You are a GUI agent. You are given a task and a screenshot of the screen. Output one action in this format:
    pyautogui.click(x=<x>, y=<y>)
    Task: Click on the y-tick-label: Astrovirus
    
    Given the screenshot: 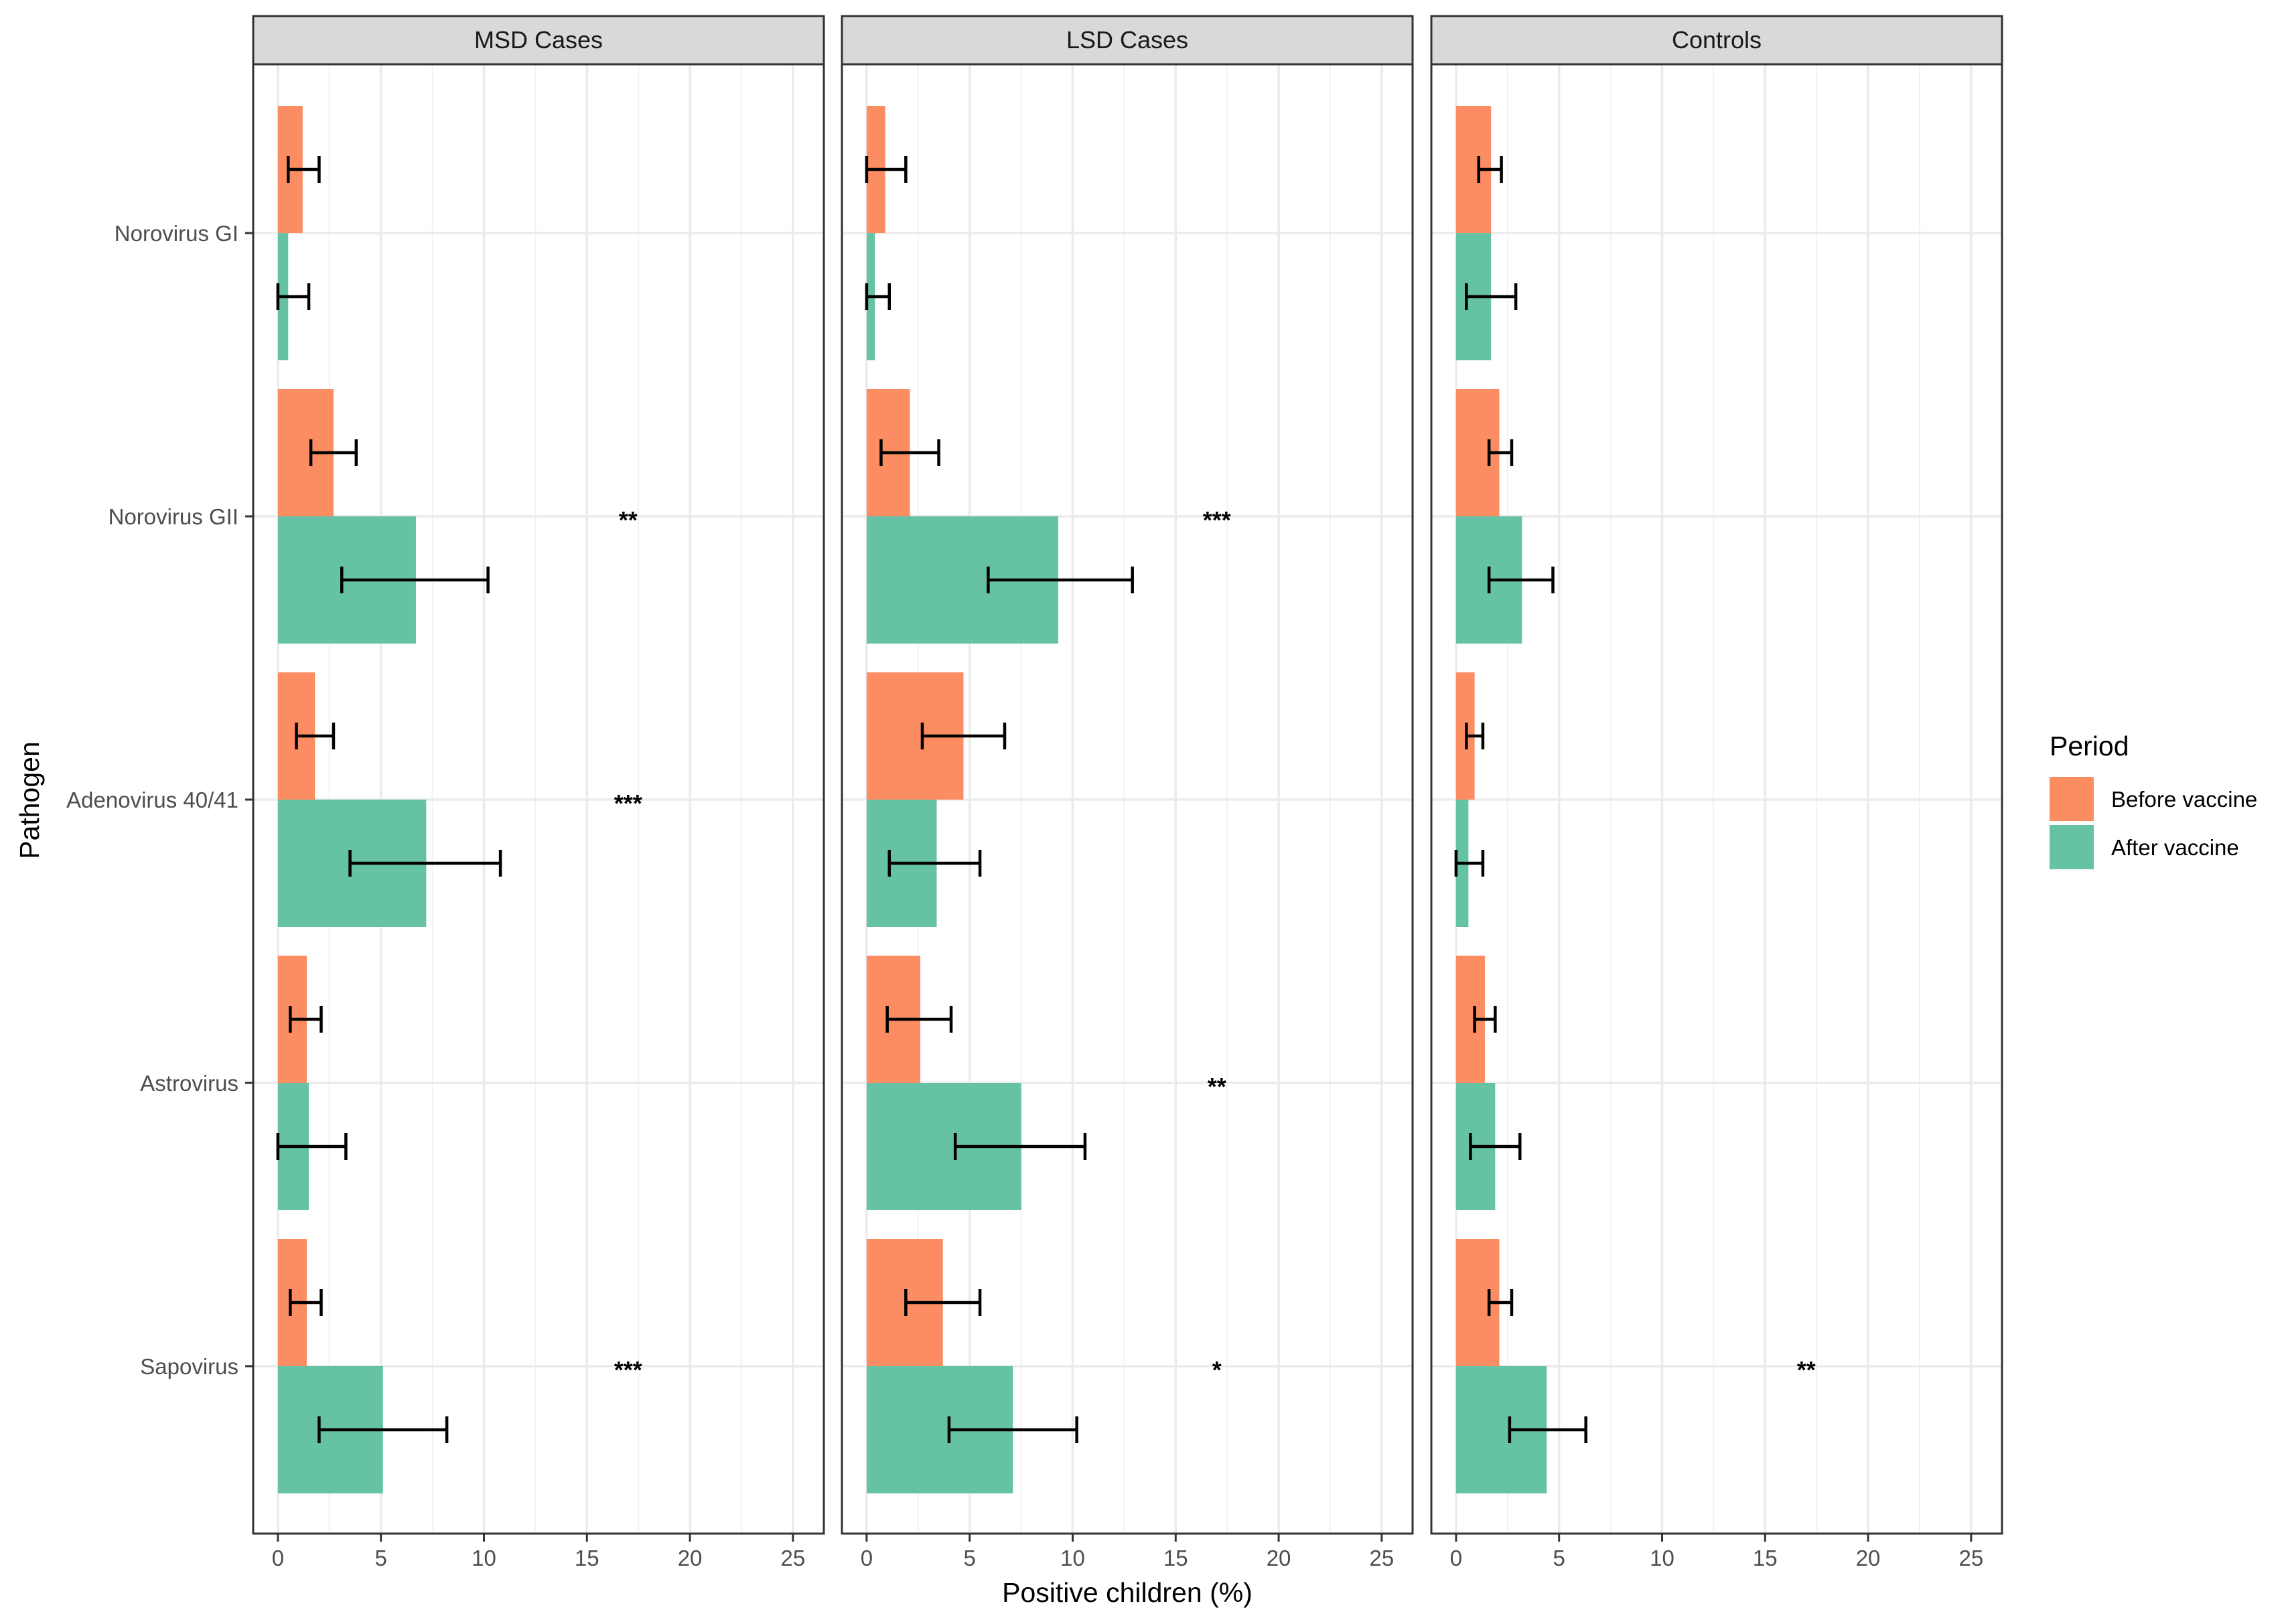 What is the action you would take?
    pyautogui.click(x=189, y=1083)
    